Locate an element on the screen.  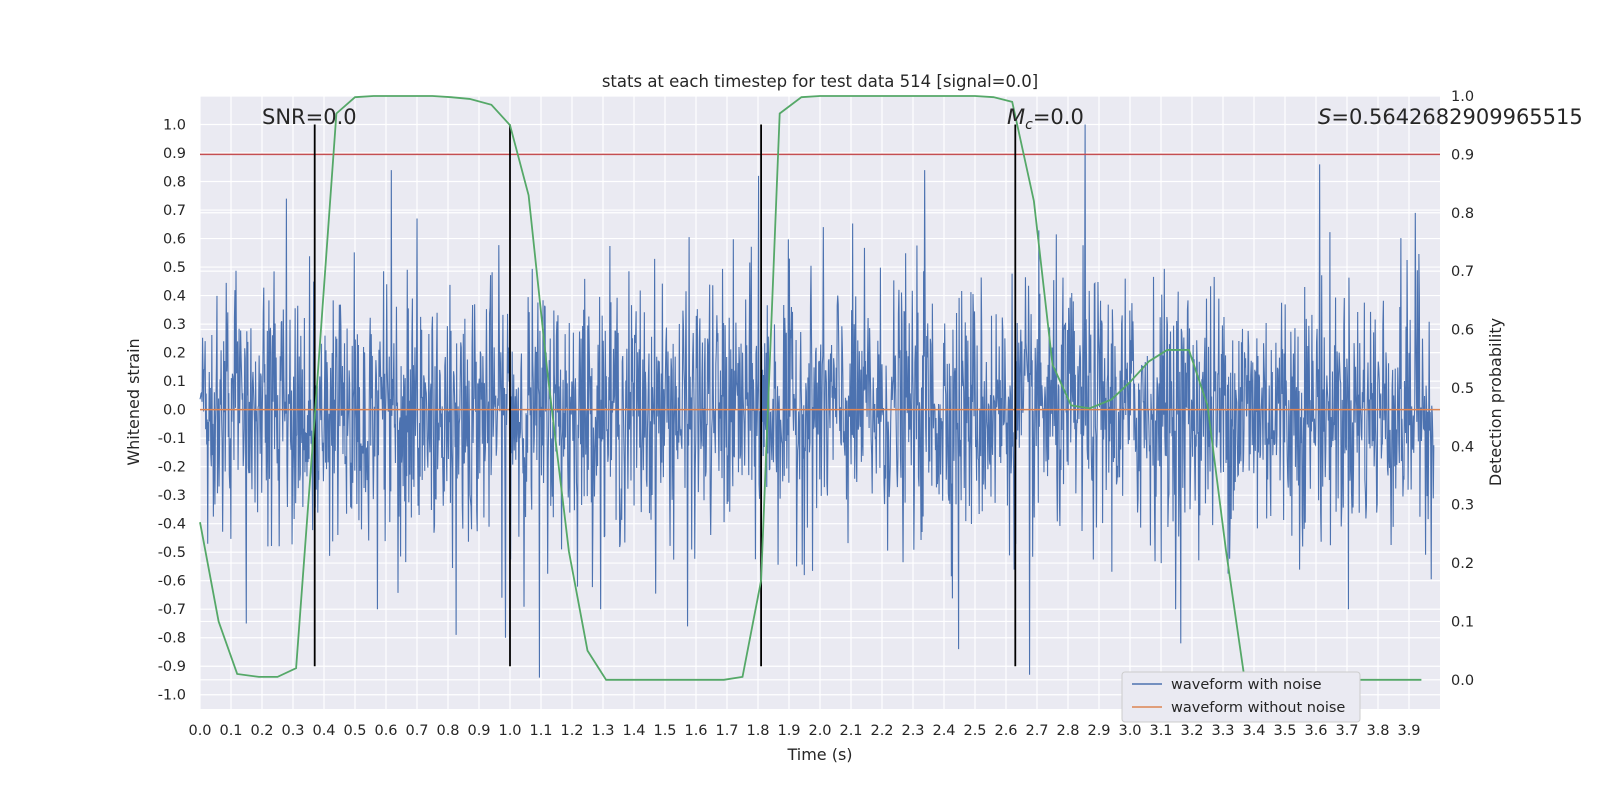
chirp-mass-value: =0.0 is located at coordinates (1058, 117).